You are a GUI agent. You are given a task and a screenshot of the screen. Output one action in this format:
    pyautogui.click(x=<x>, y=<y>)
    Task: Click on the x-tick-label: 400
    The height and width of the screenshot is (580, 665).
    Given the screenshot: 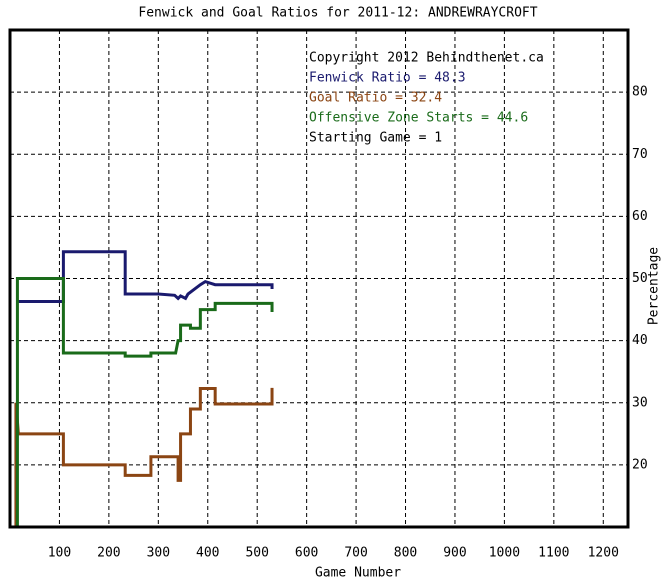 What is the action you would take?
    pyautogui.click(x=207, y=553)
    